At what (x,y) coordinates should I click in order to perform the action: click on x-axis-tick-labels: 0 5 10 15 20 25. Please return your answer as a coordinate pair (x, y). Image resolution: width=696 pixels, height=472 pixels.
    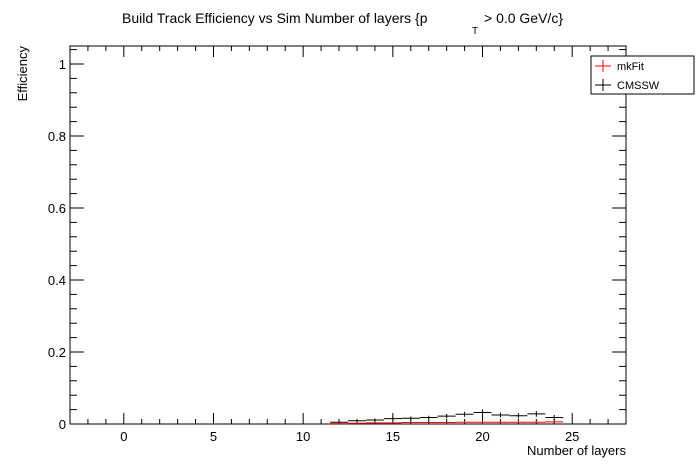
    Looking at the image, I should click on (349, 436).